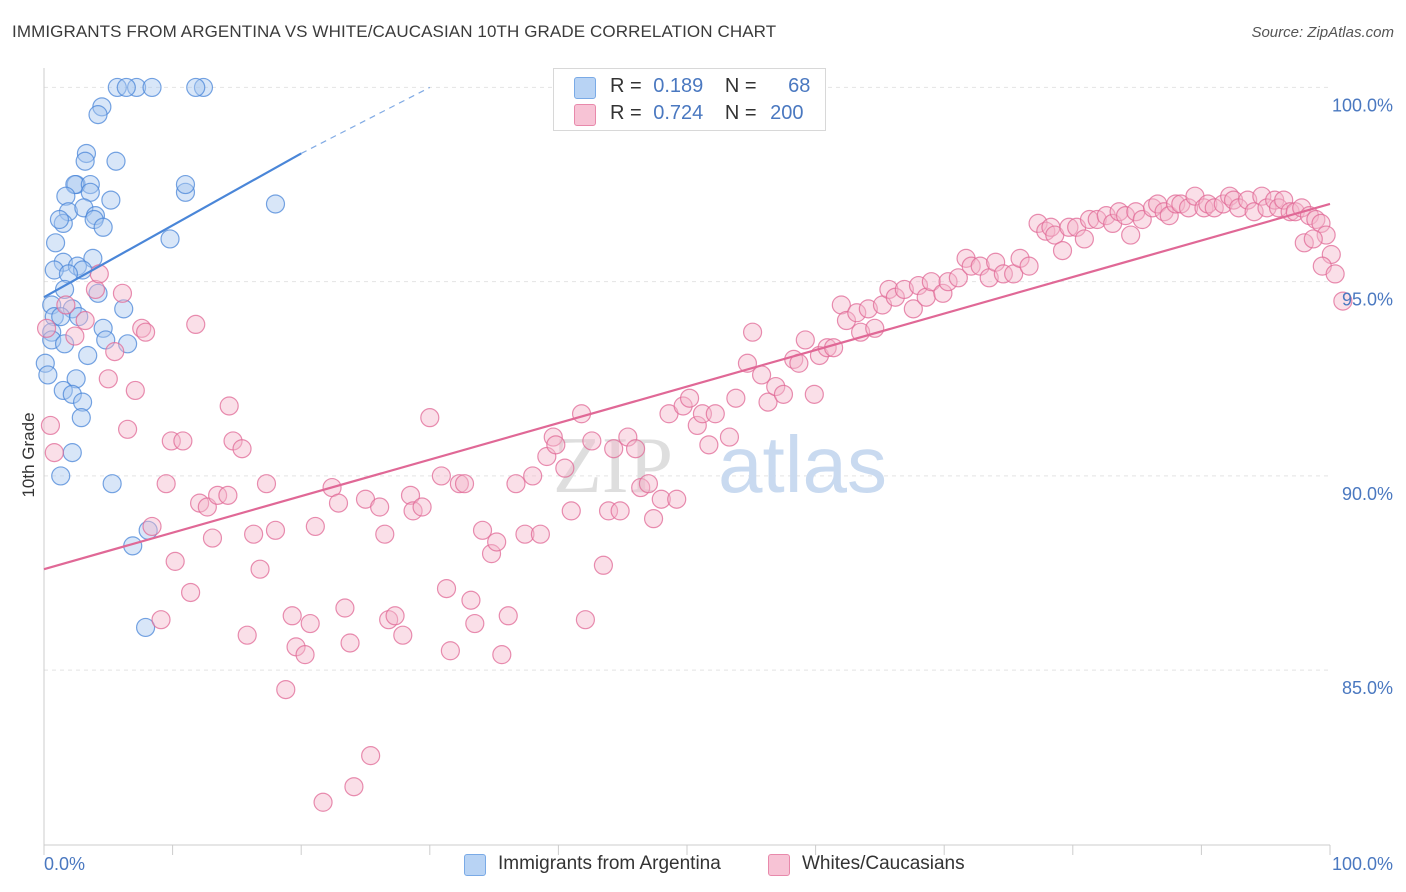  I want to click on n-value: 200, so click(787, 113).